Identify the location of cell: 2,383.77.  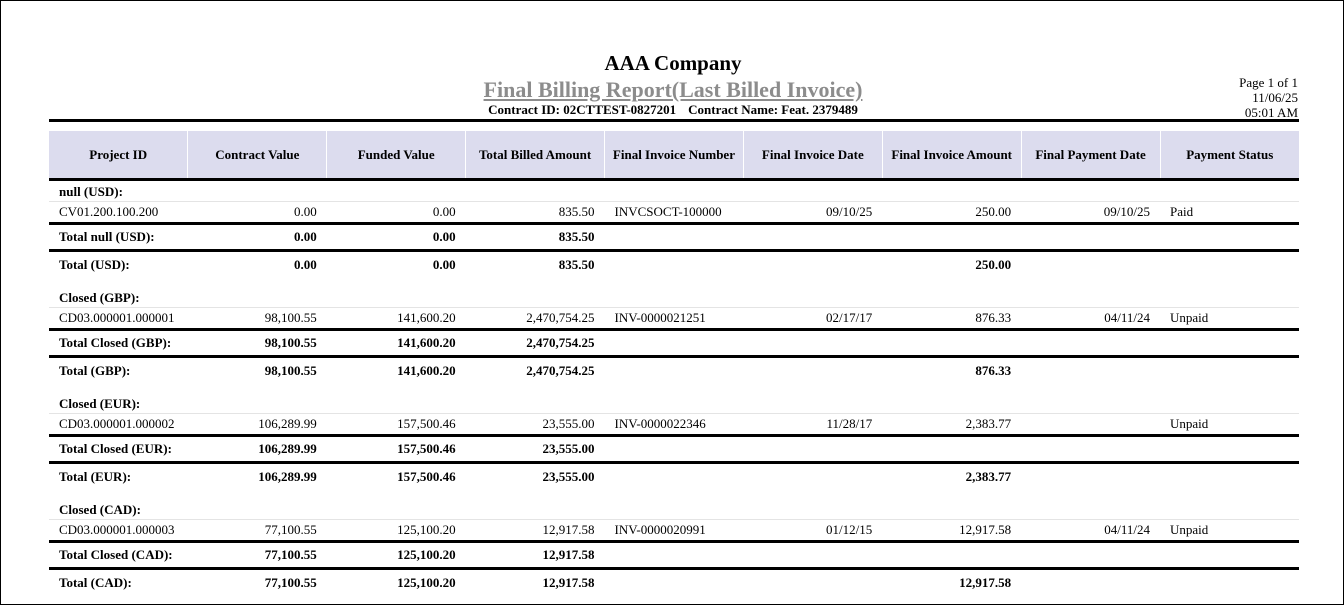
(988, 423).